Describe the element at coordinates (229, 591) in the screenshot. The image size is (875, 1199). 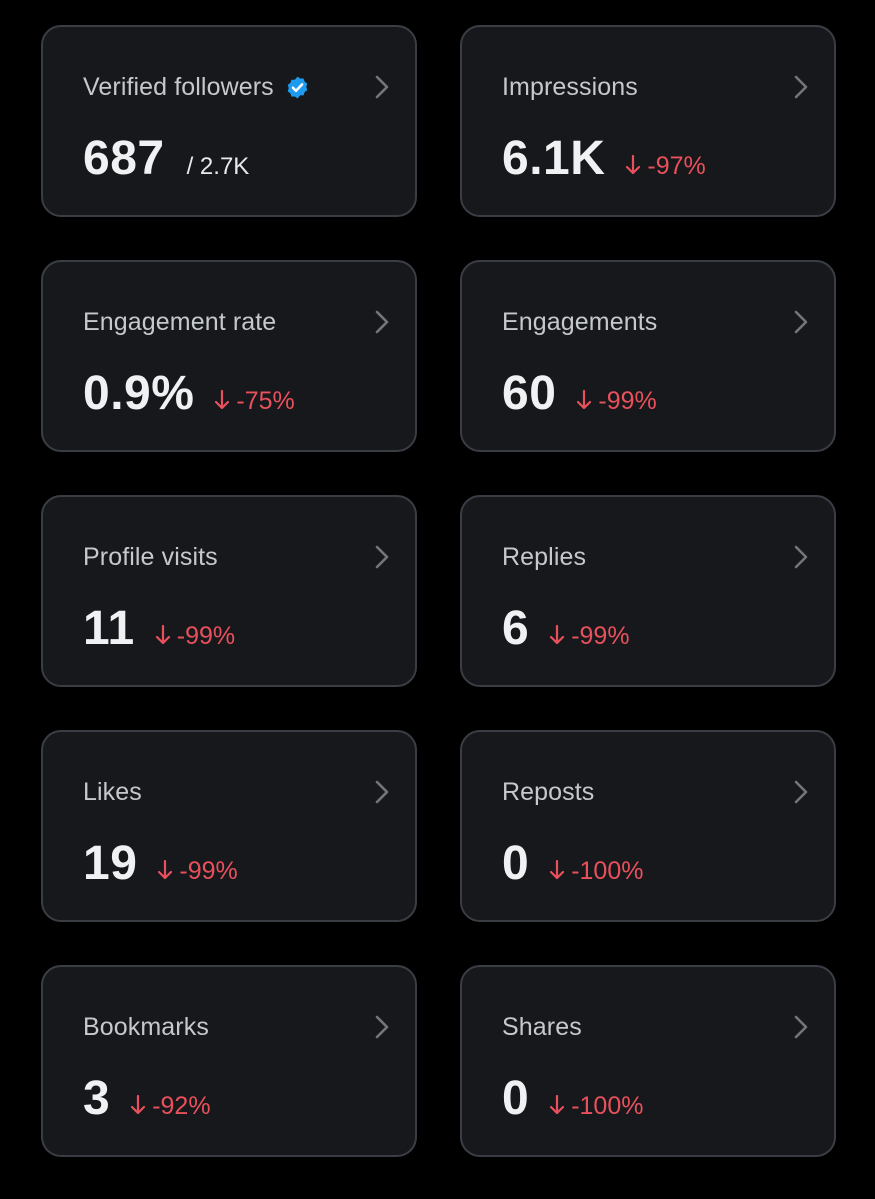
I see `metric-card-profile-visits: Profile visits 11 -99%` at that location.